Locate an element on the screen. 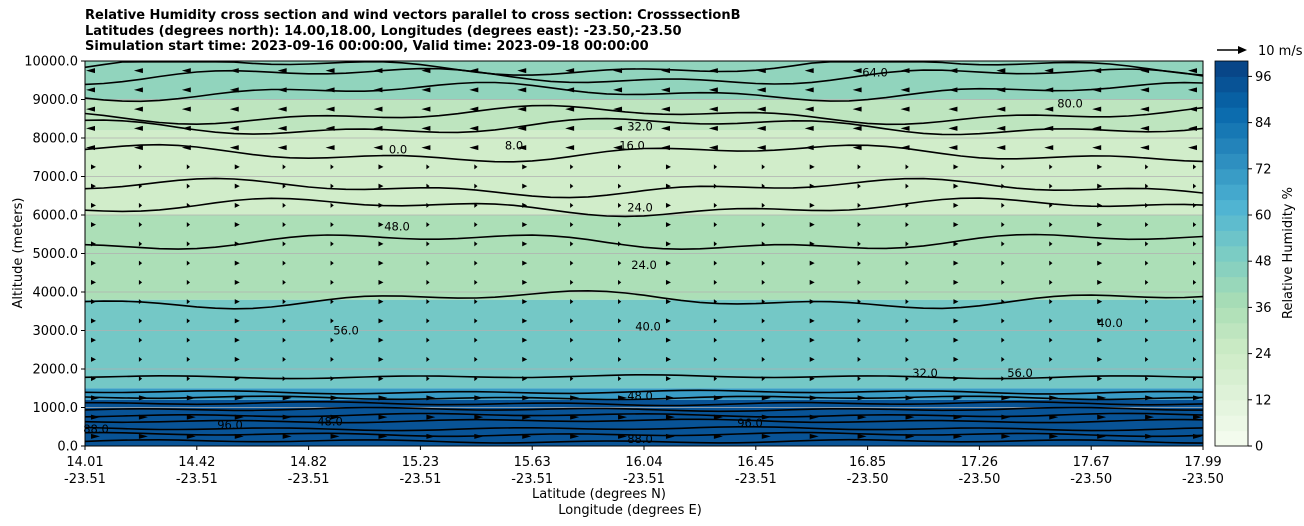  colorbar-tick-label: 60 is located at coordinates (1263, 216).